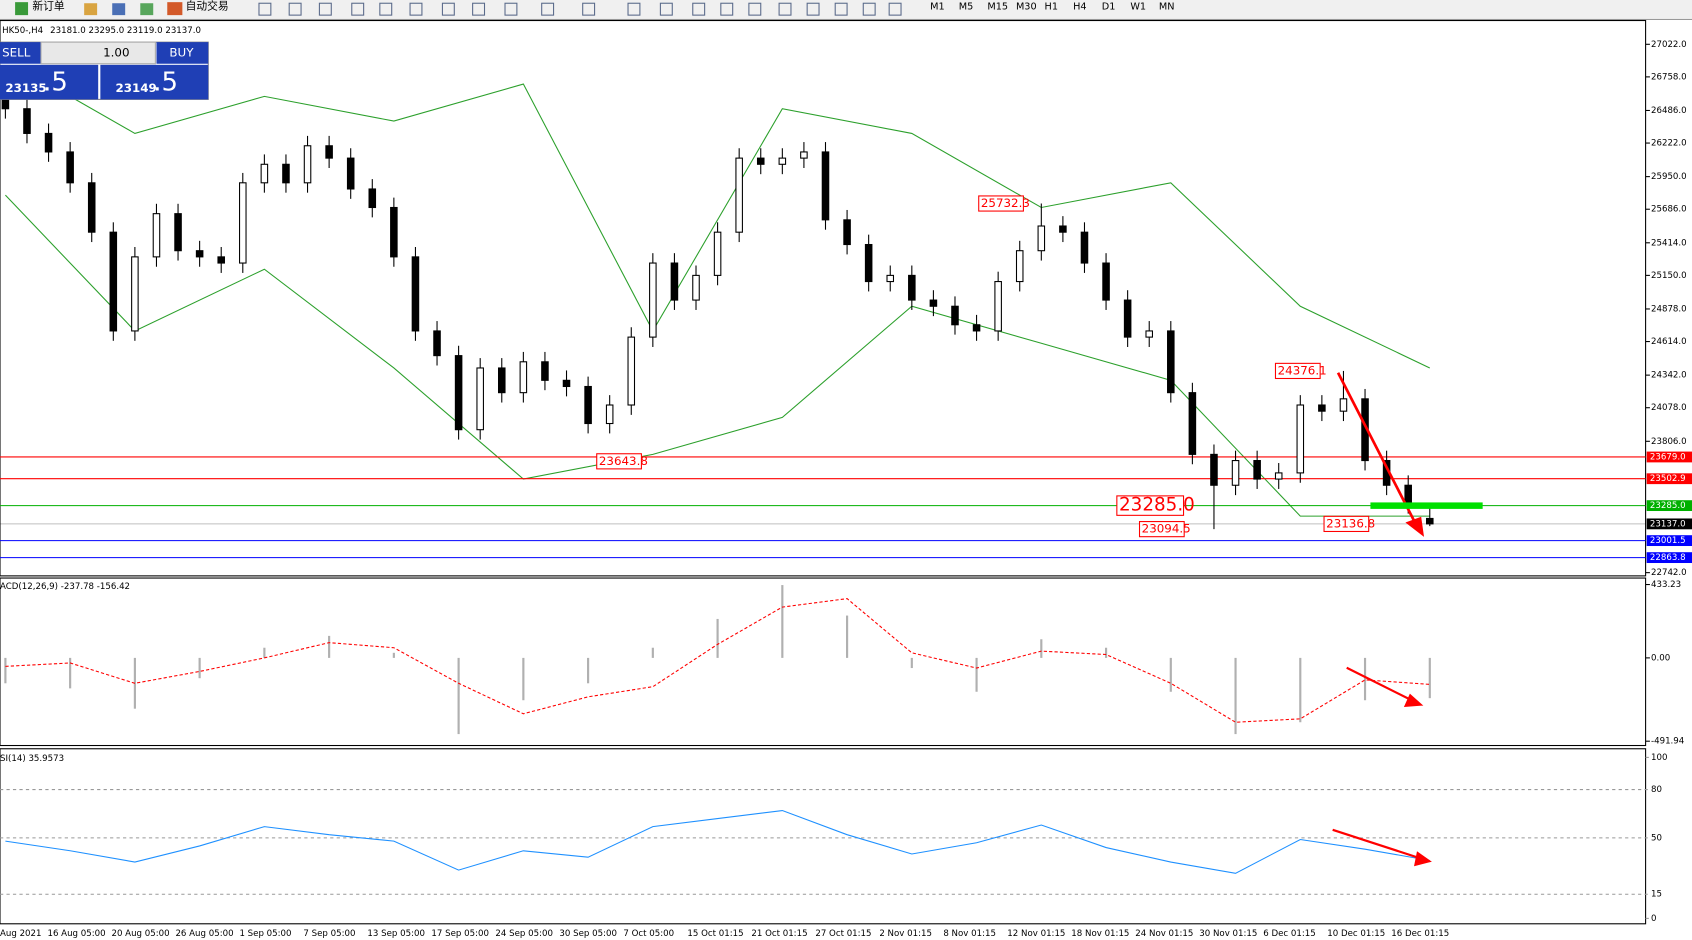 The width and height of the screenshot is (1692, 940). I want to click on toolbar-items: 新订单 自动交易 M1 M5 M15 M30 H1 H4 D1 W1 MN, so click(595, 8).